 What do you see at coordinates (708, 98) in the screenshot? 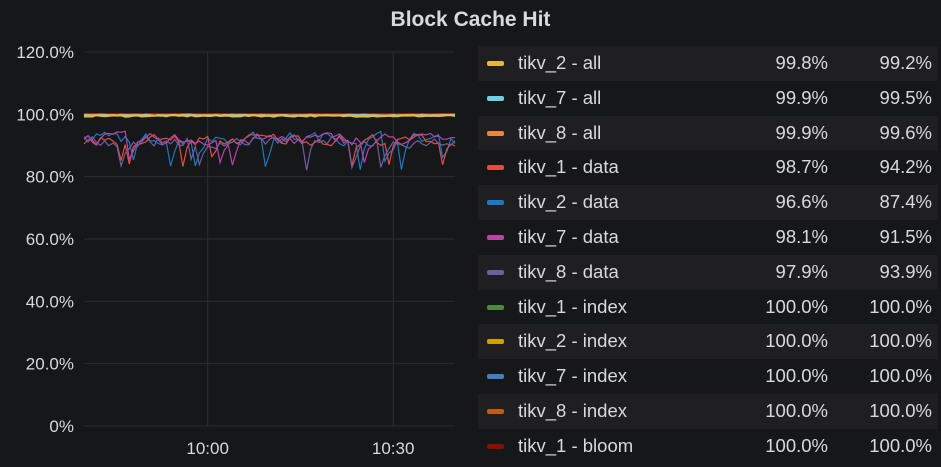
I see `legend-item: tikv_7 - all 99.9% 99.5%` at bounding box center [708, 98].